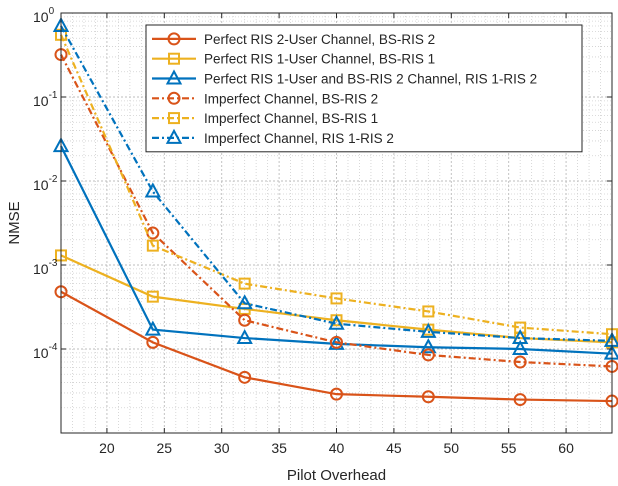  Describe the element at coordinates (107, 448) in the screenshot. I see `x-tick-label: 20` at that location.